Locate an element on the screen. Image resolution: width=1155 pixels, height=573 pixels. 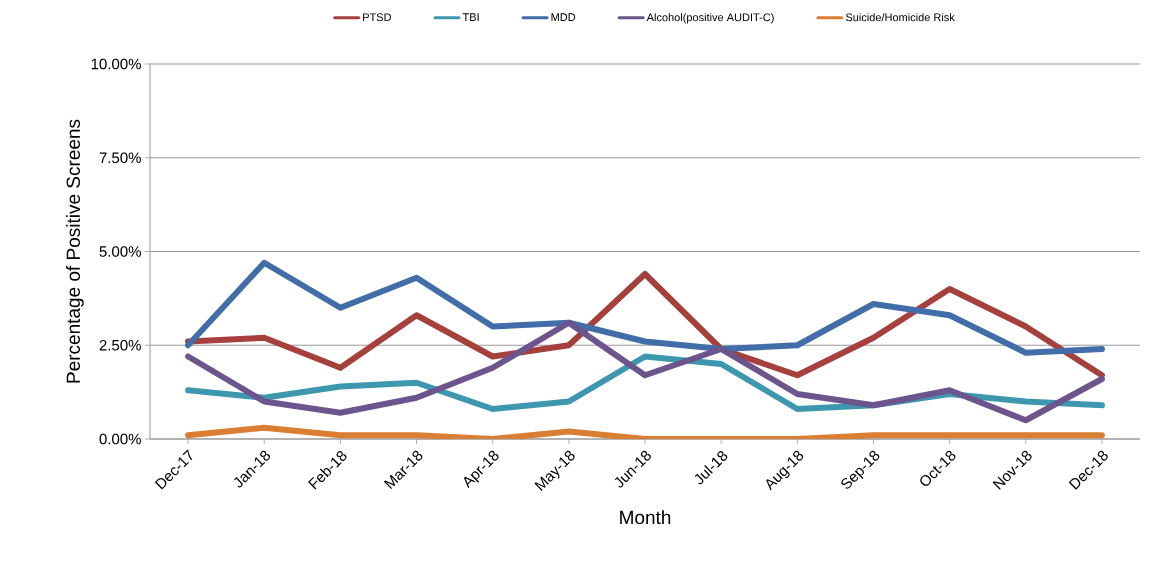
x-axis-title: Month is located at coordinates (645, 517).